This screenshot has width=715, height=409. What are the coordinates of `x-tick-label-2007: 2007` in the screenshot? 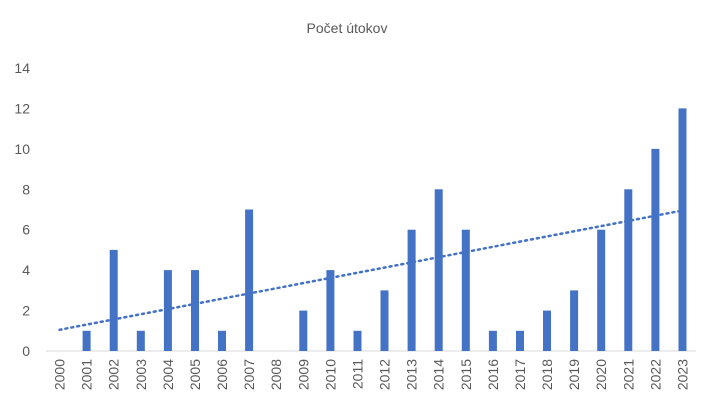 It's located at (249, 374).